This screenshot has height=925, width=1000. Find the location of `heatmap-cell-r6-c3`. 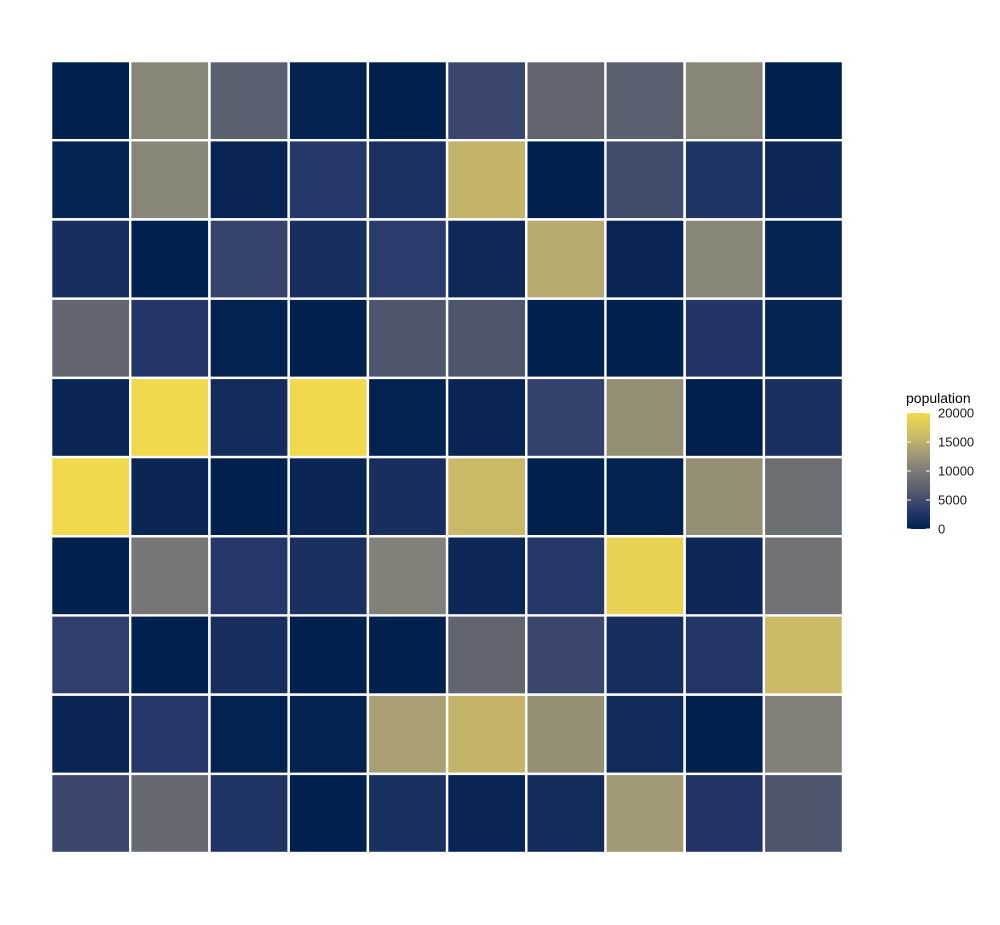

heatmap-cell-r6-c3 is located at coordinates (328, 576).